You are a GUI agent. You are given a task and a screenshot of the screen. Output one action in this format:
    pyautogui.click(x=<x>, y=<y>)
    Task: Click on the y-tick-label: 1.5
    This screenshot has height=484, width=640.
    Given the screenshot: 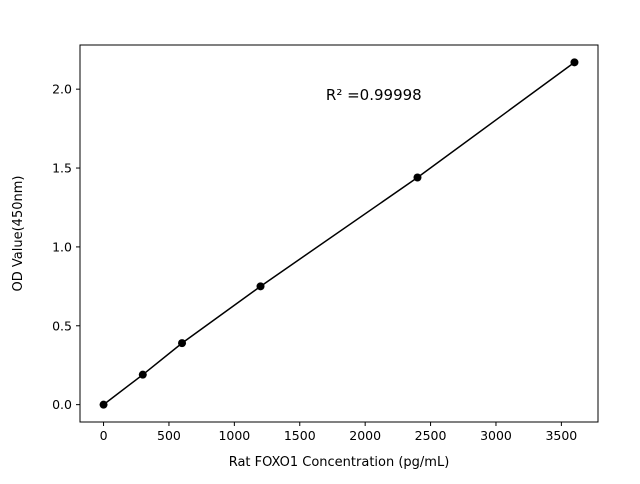 What is the action you would take?
    pyautogui.click(x=62, y=168)
    